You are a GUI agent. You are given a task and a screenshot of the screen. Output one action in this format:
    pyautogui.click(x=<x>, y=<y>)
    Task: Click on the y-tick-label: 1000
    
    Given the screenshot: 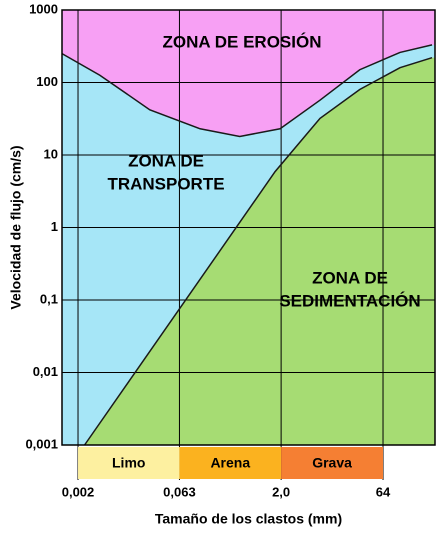 What is the action you would take?
    pyautogui.click(x=43, y=8)
    